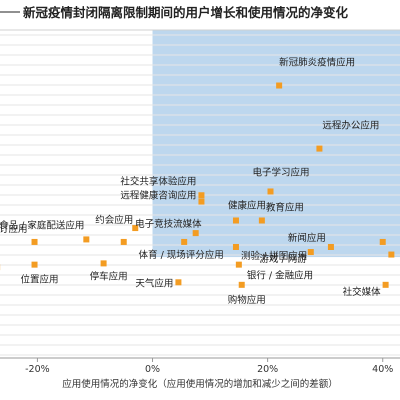 The image size is (400, 400). What do you see at coordinates (181, 255) in the screenshot?
I see `point-label: 体育 / 现场评分应用` at bounding box center [181, 255].